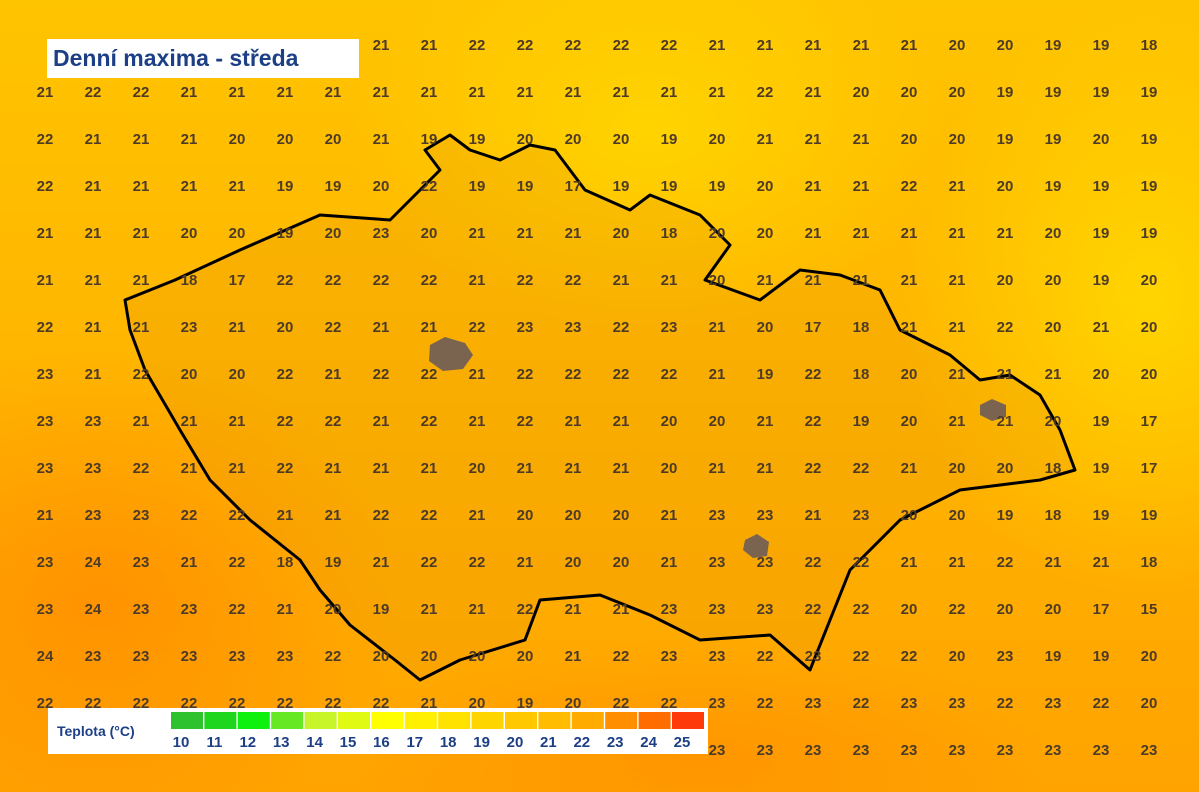 The width and height of the screenshot is (1199, 792). What do you see at coordinates (615, 742) in the screenshot?
I see `legend-label: 23` at bounding box center [615, 742].